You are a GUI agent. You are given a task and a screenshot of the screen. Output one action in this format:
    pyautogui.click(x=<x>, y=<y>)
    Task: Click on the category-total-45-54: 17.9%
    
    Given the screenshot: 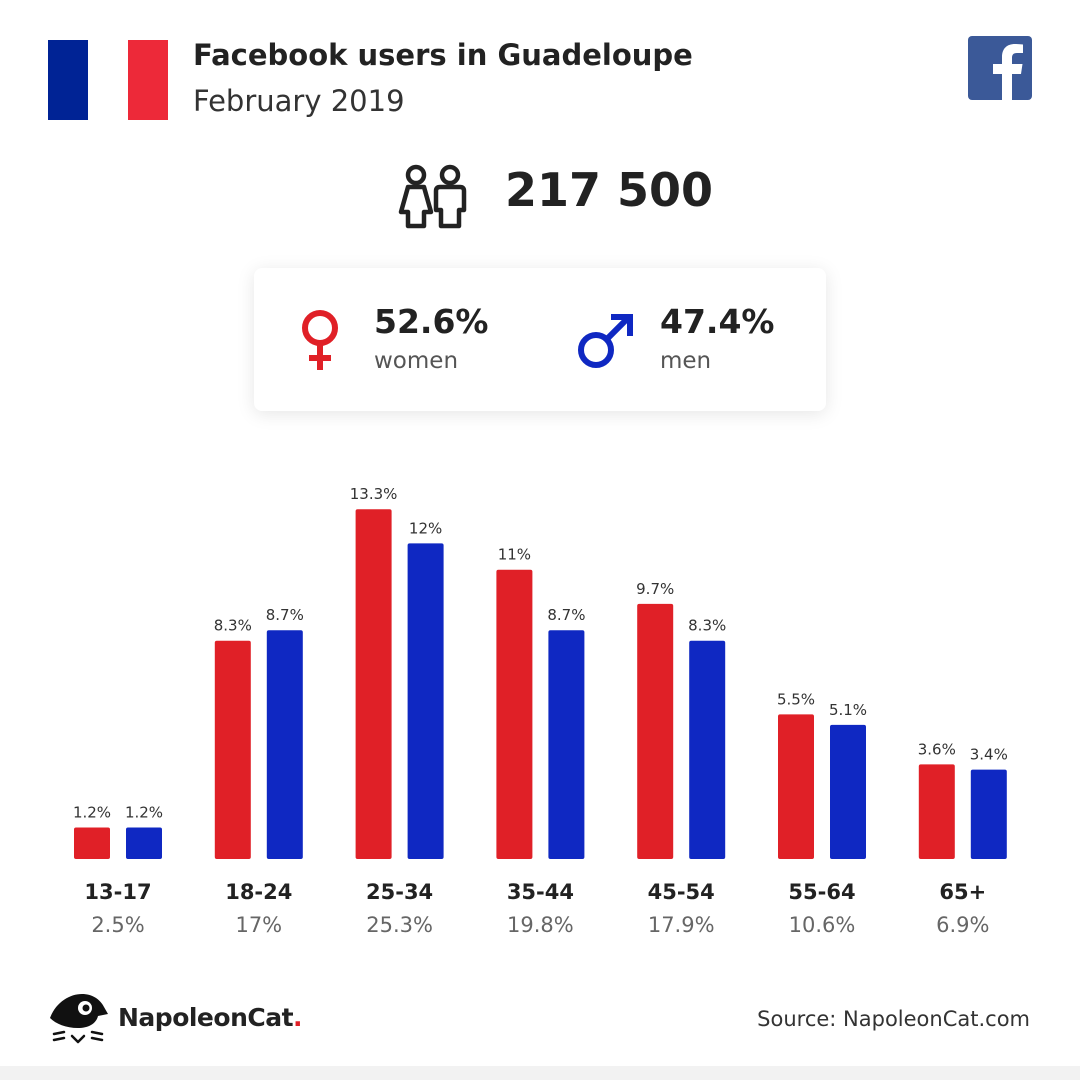 What is the action you would take?
    pyautogui.click(x=681, y=925)
    